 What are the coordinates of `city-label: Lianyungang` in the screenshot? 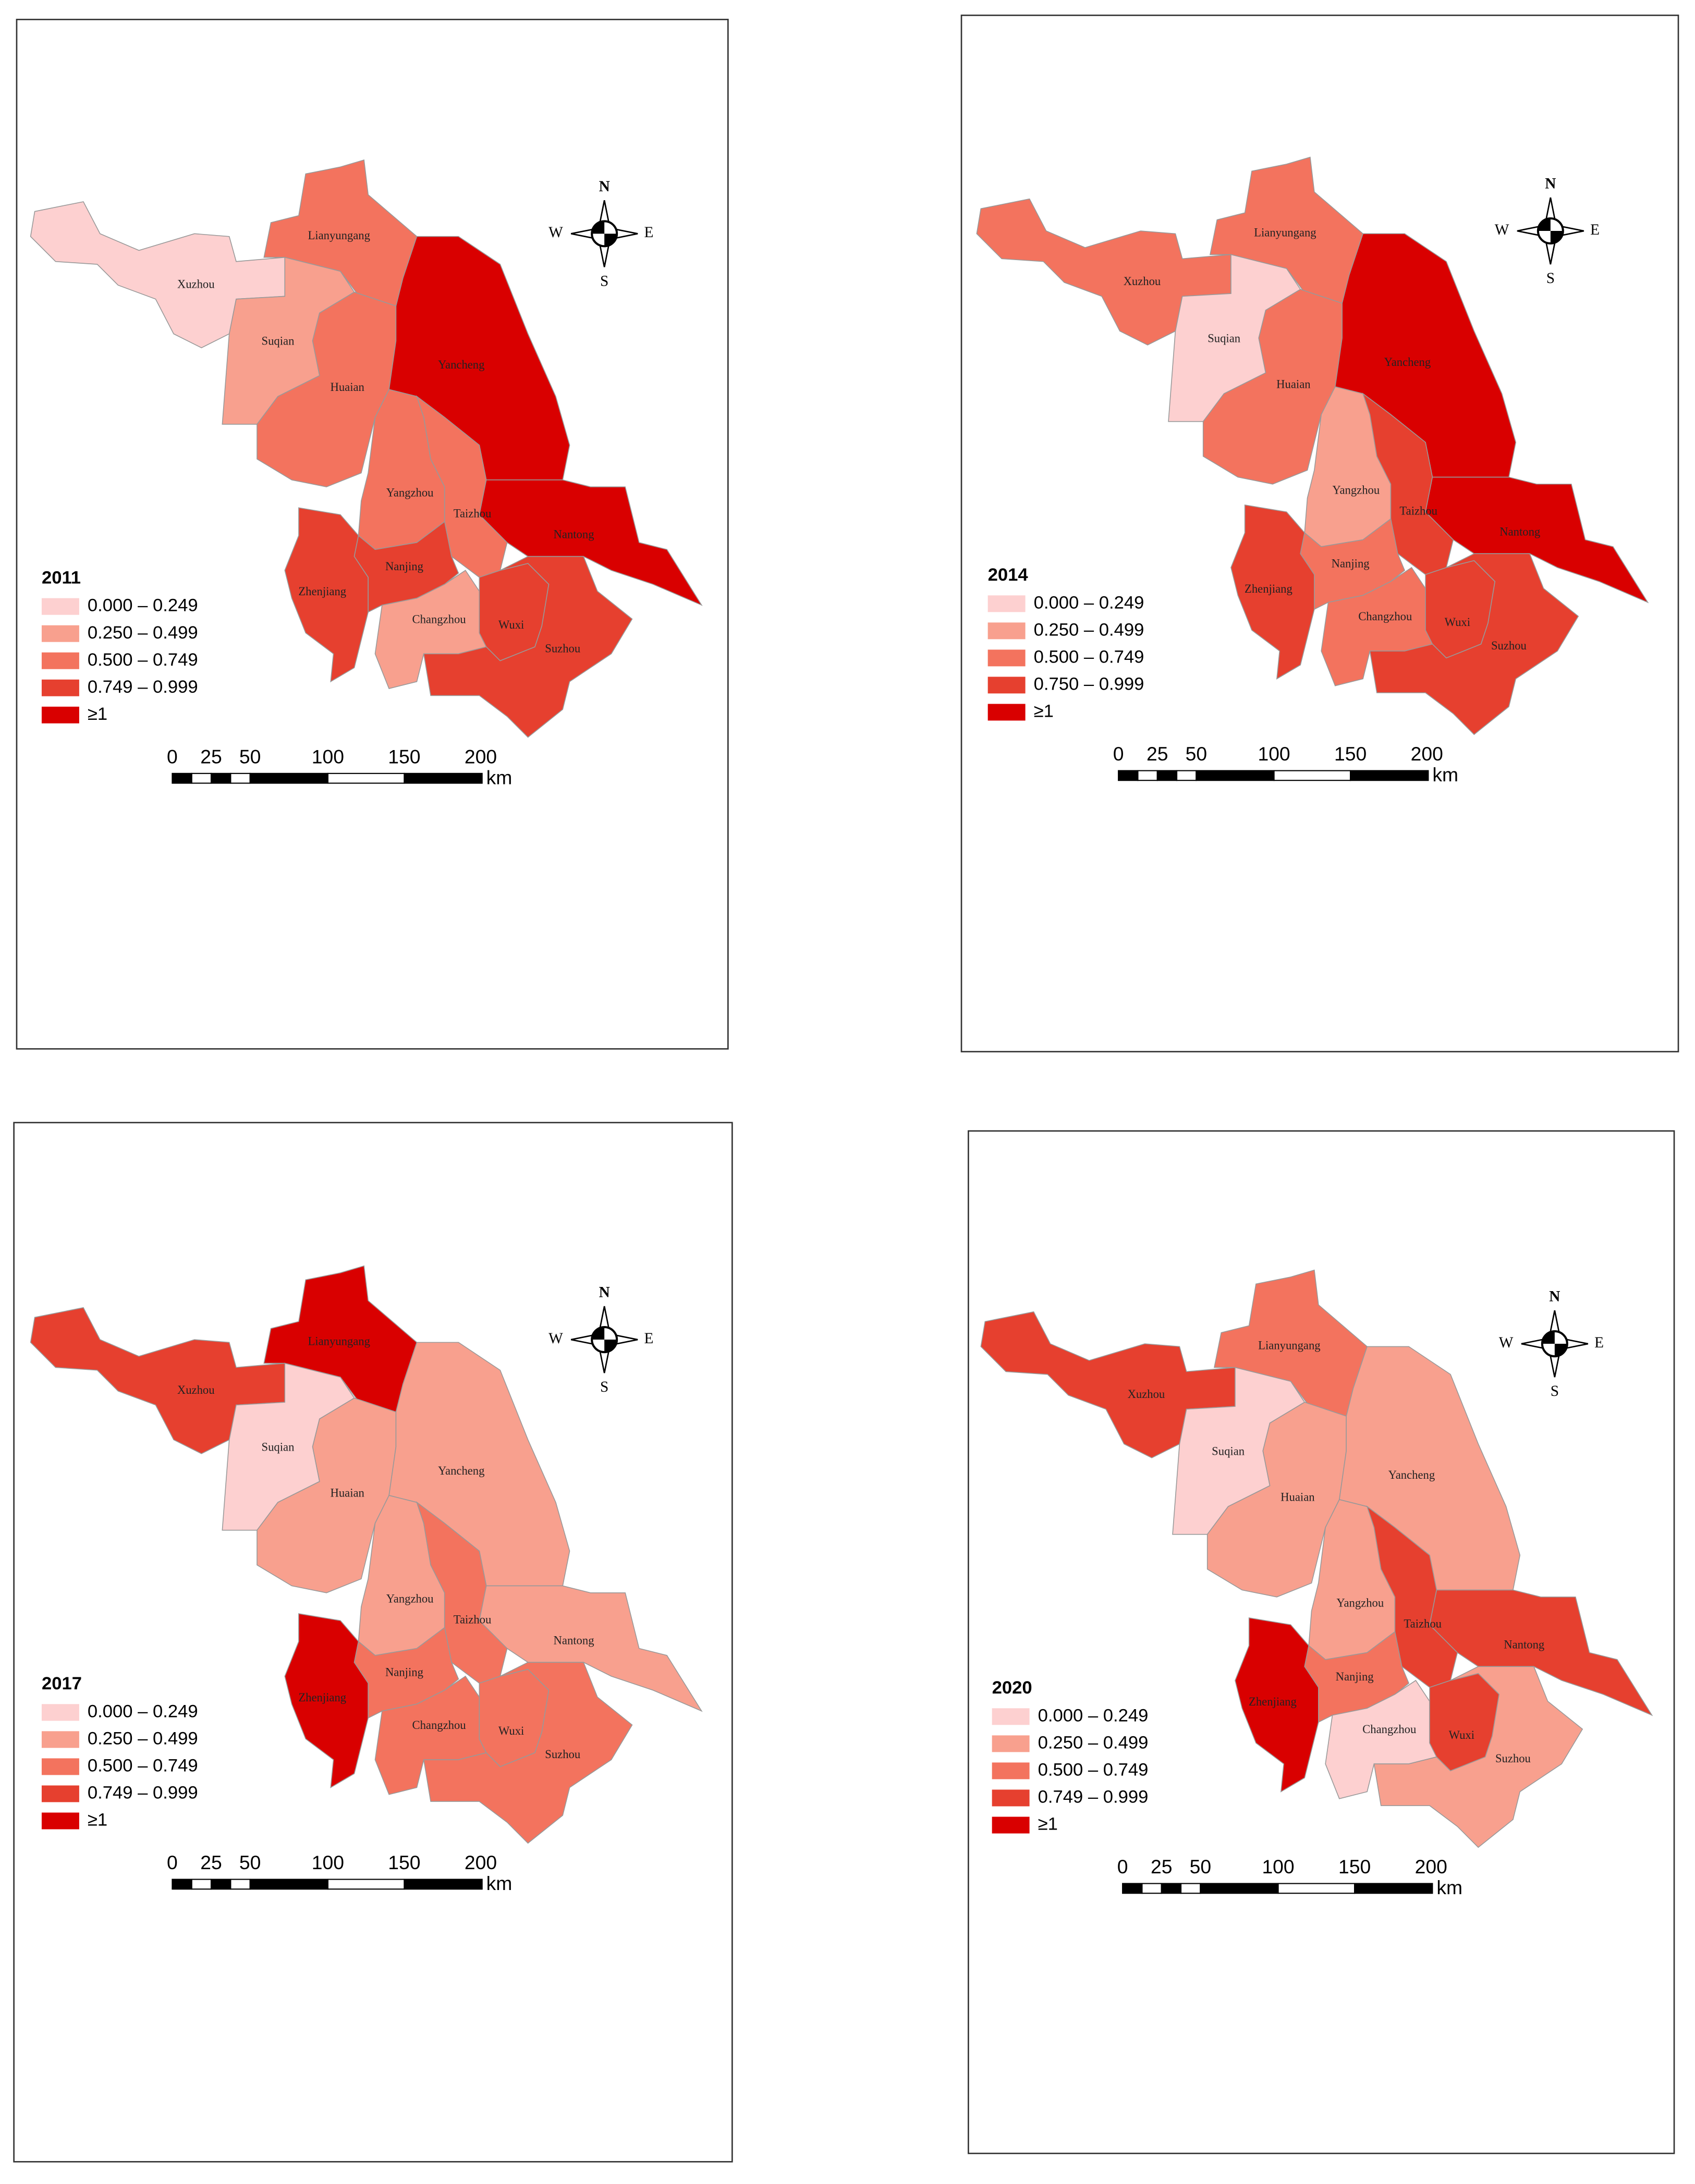 It's located at (339, 1341).